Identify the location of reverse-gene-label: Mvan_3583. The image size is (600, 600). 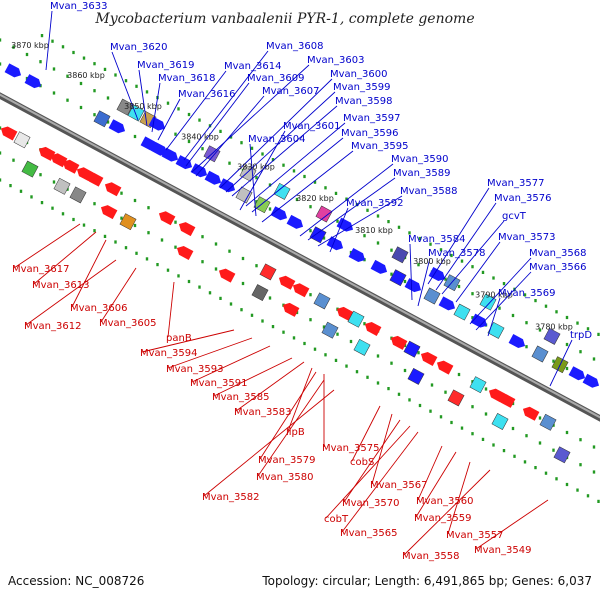
(262, 412).